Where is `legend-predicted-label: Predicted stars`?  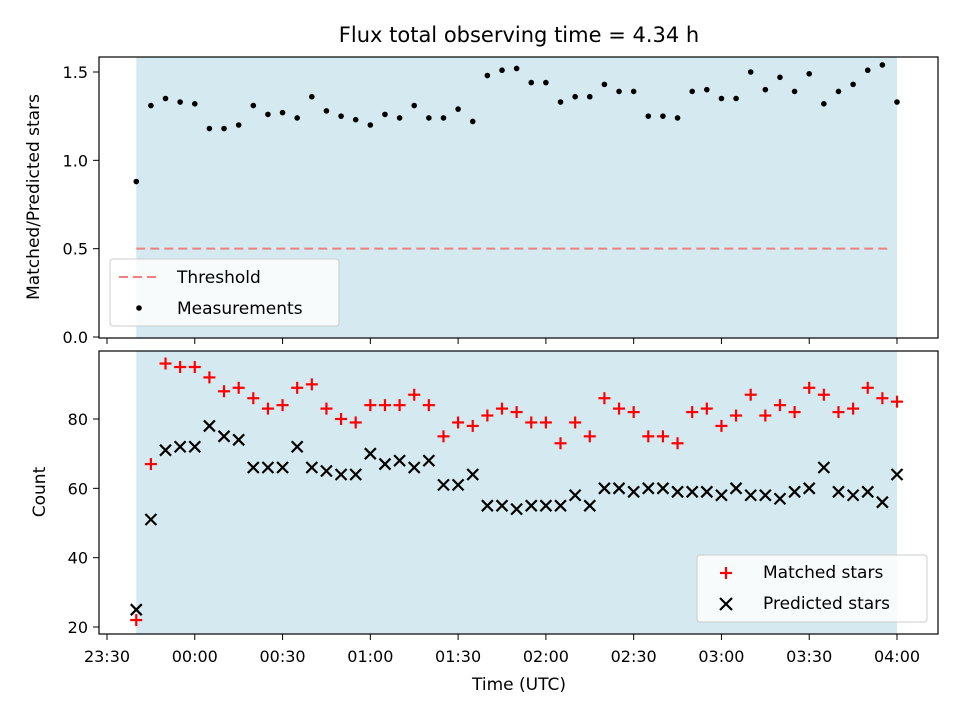
legend-predicted-label: Predicted stars is located at coordinates (826, 604).